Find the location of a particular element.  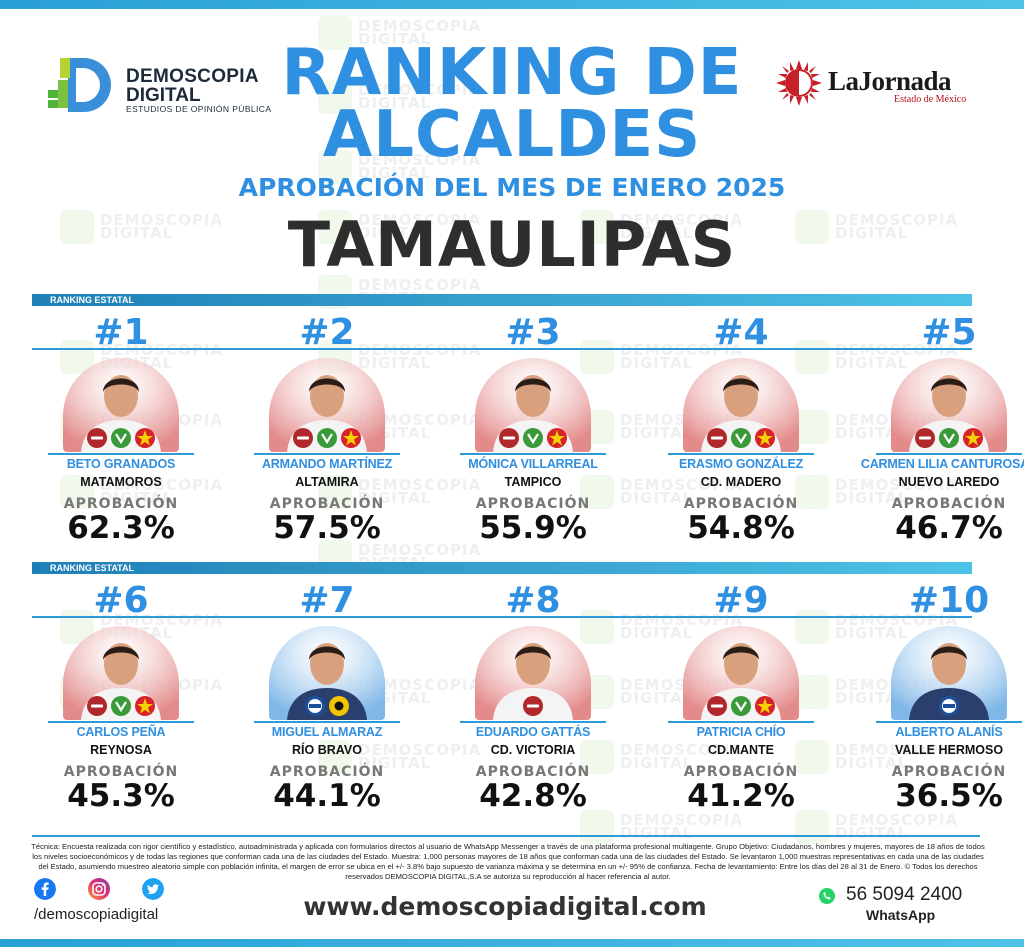

demoscopia-logo-icon is located at coordinates (79, 85).